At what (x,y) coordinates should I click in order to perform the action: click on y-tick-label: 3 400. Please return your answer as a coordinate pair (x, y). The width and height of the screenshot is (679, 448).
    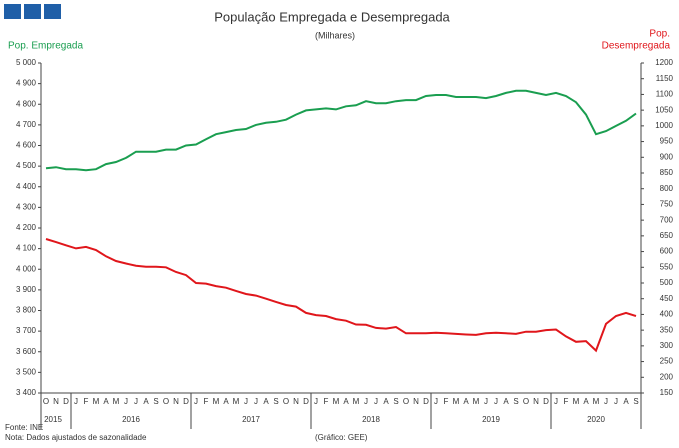
    Looking at the image, I should click on (26, 392).